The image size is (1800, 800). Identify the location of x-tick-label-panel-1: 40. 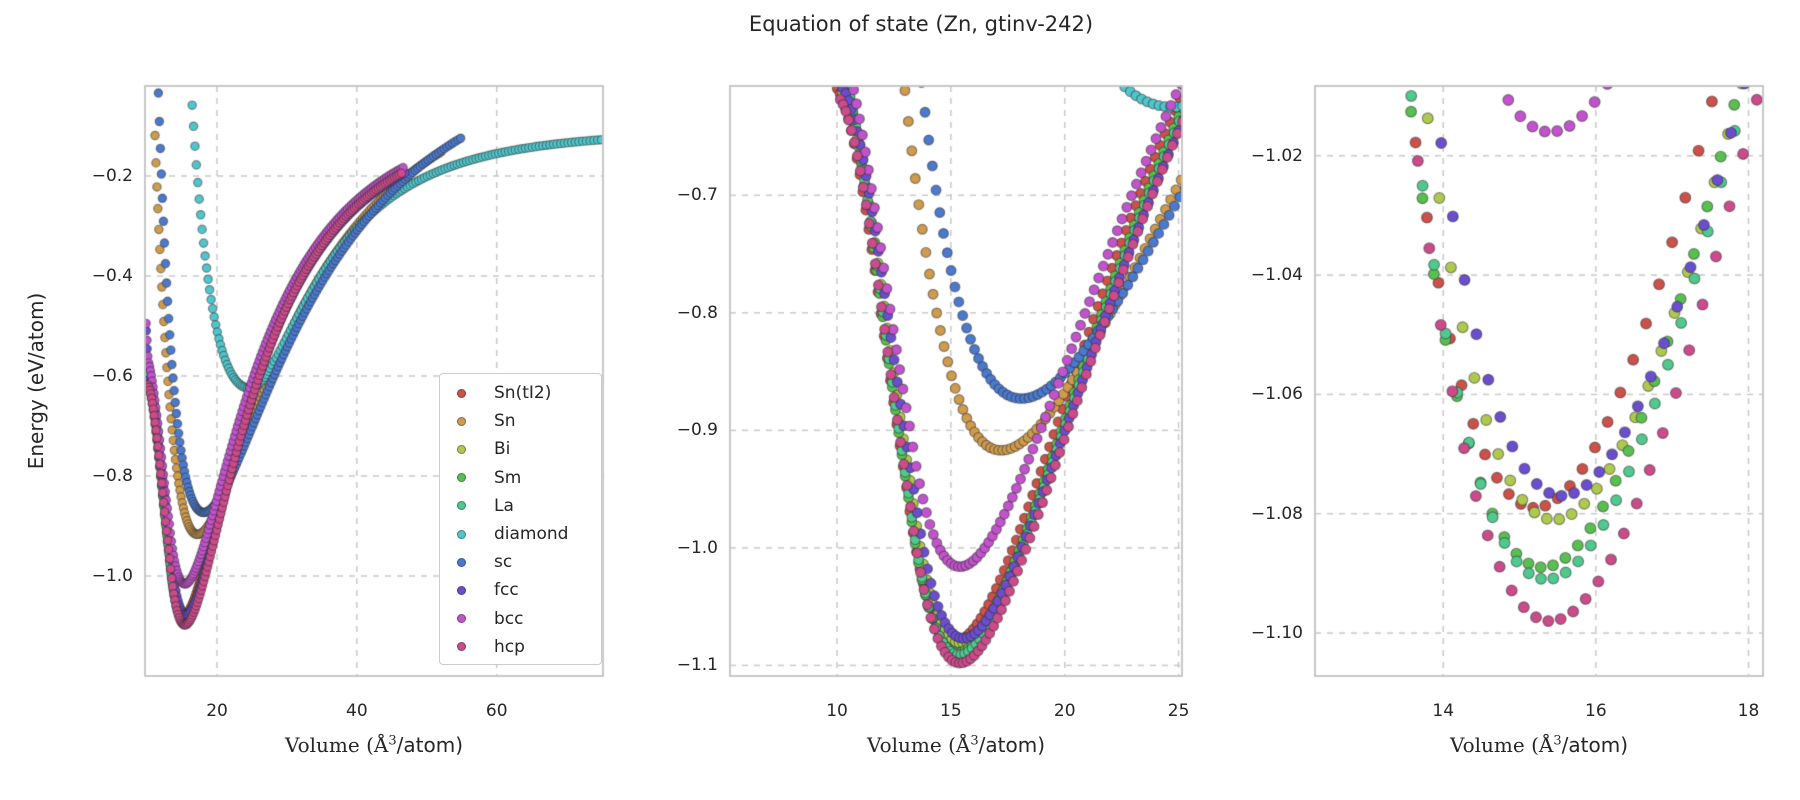
(357, 711).